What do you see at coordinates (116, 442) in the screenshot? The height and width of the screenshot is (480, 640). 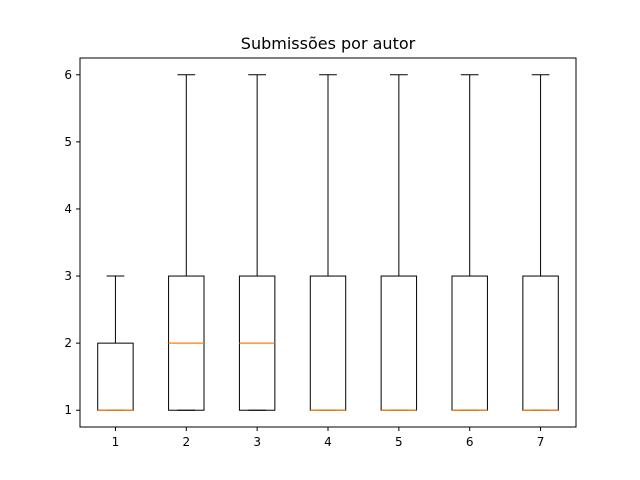 I see `x-tick-label-1: 1` at bounding box center [116, 442].